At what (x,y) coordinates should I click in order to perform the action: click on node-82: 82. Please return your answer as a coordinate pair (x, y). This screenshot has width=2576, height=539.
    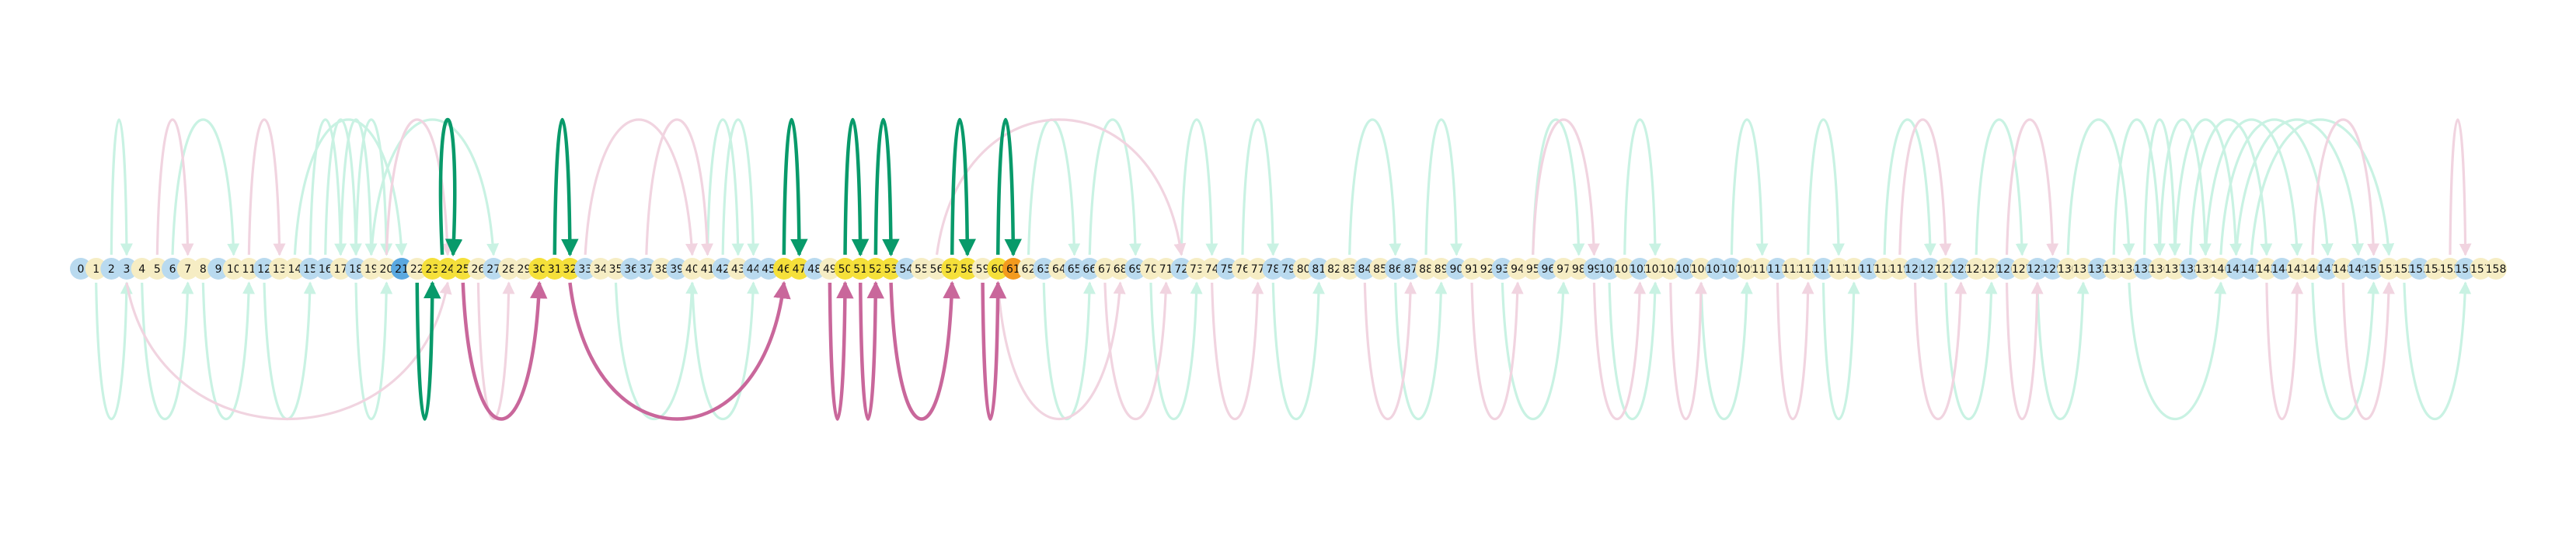
    Looking at the image, I should click on (1334, 269).